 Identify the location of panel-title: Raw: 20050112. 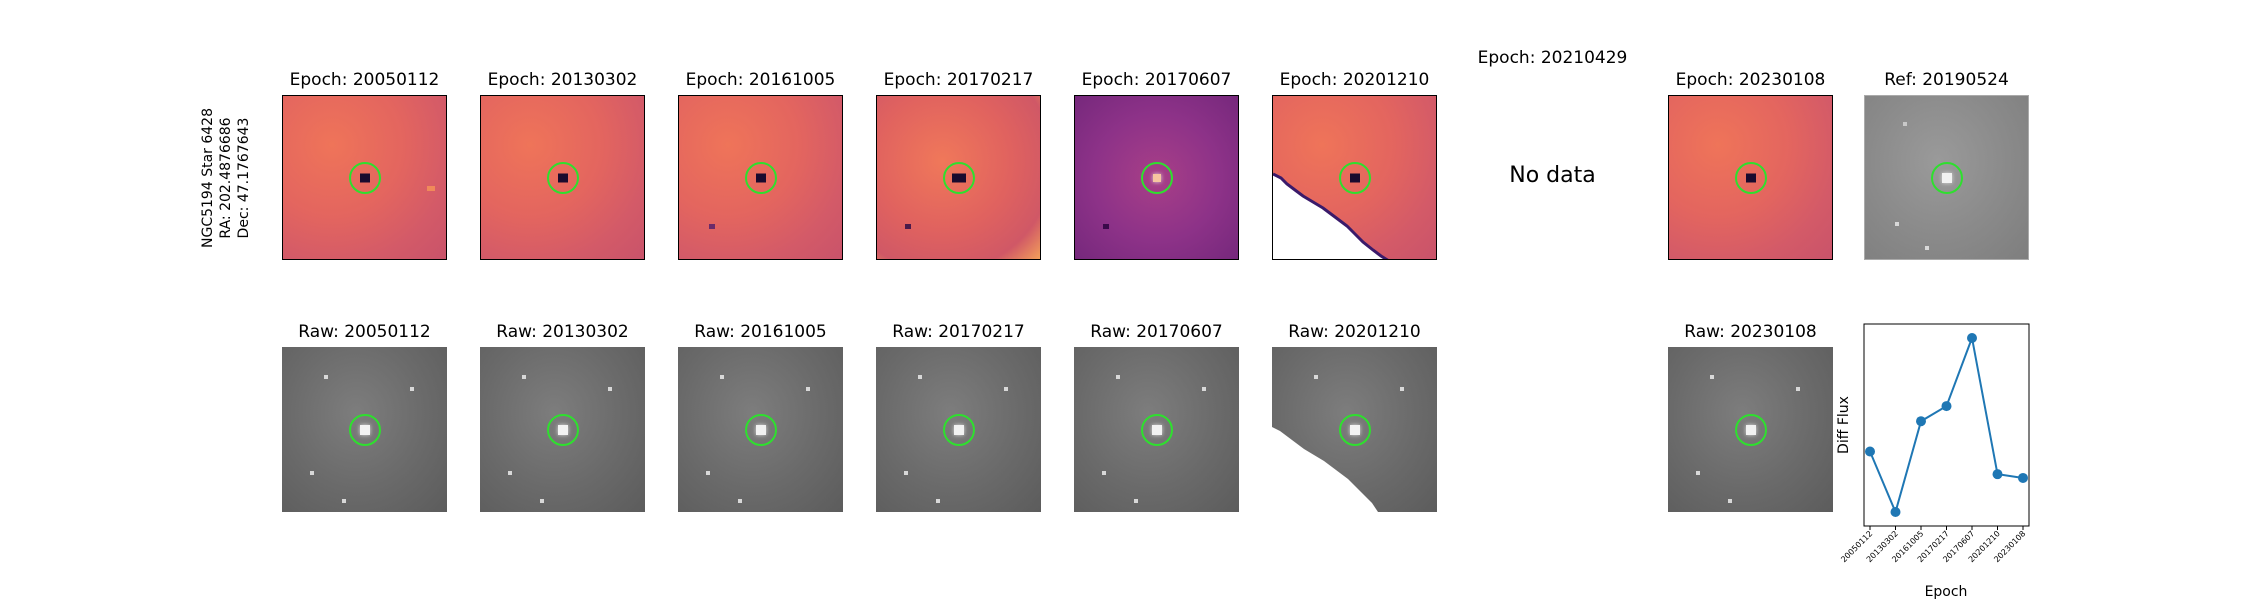
(364, 332).